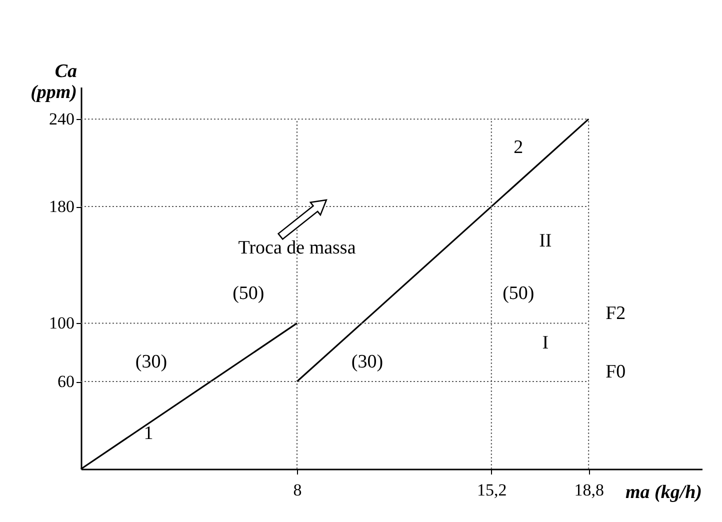 This screenshot has height=522, width=722. What do you see at coordinates (297, 490) in the screenshot?
I see `x-tick-label: 8` at bounding box center [297, 490].